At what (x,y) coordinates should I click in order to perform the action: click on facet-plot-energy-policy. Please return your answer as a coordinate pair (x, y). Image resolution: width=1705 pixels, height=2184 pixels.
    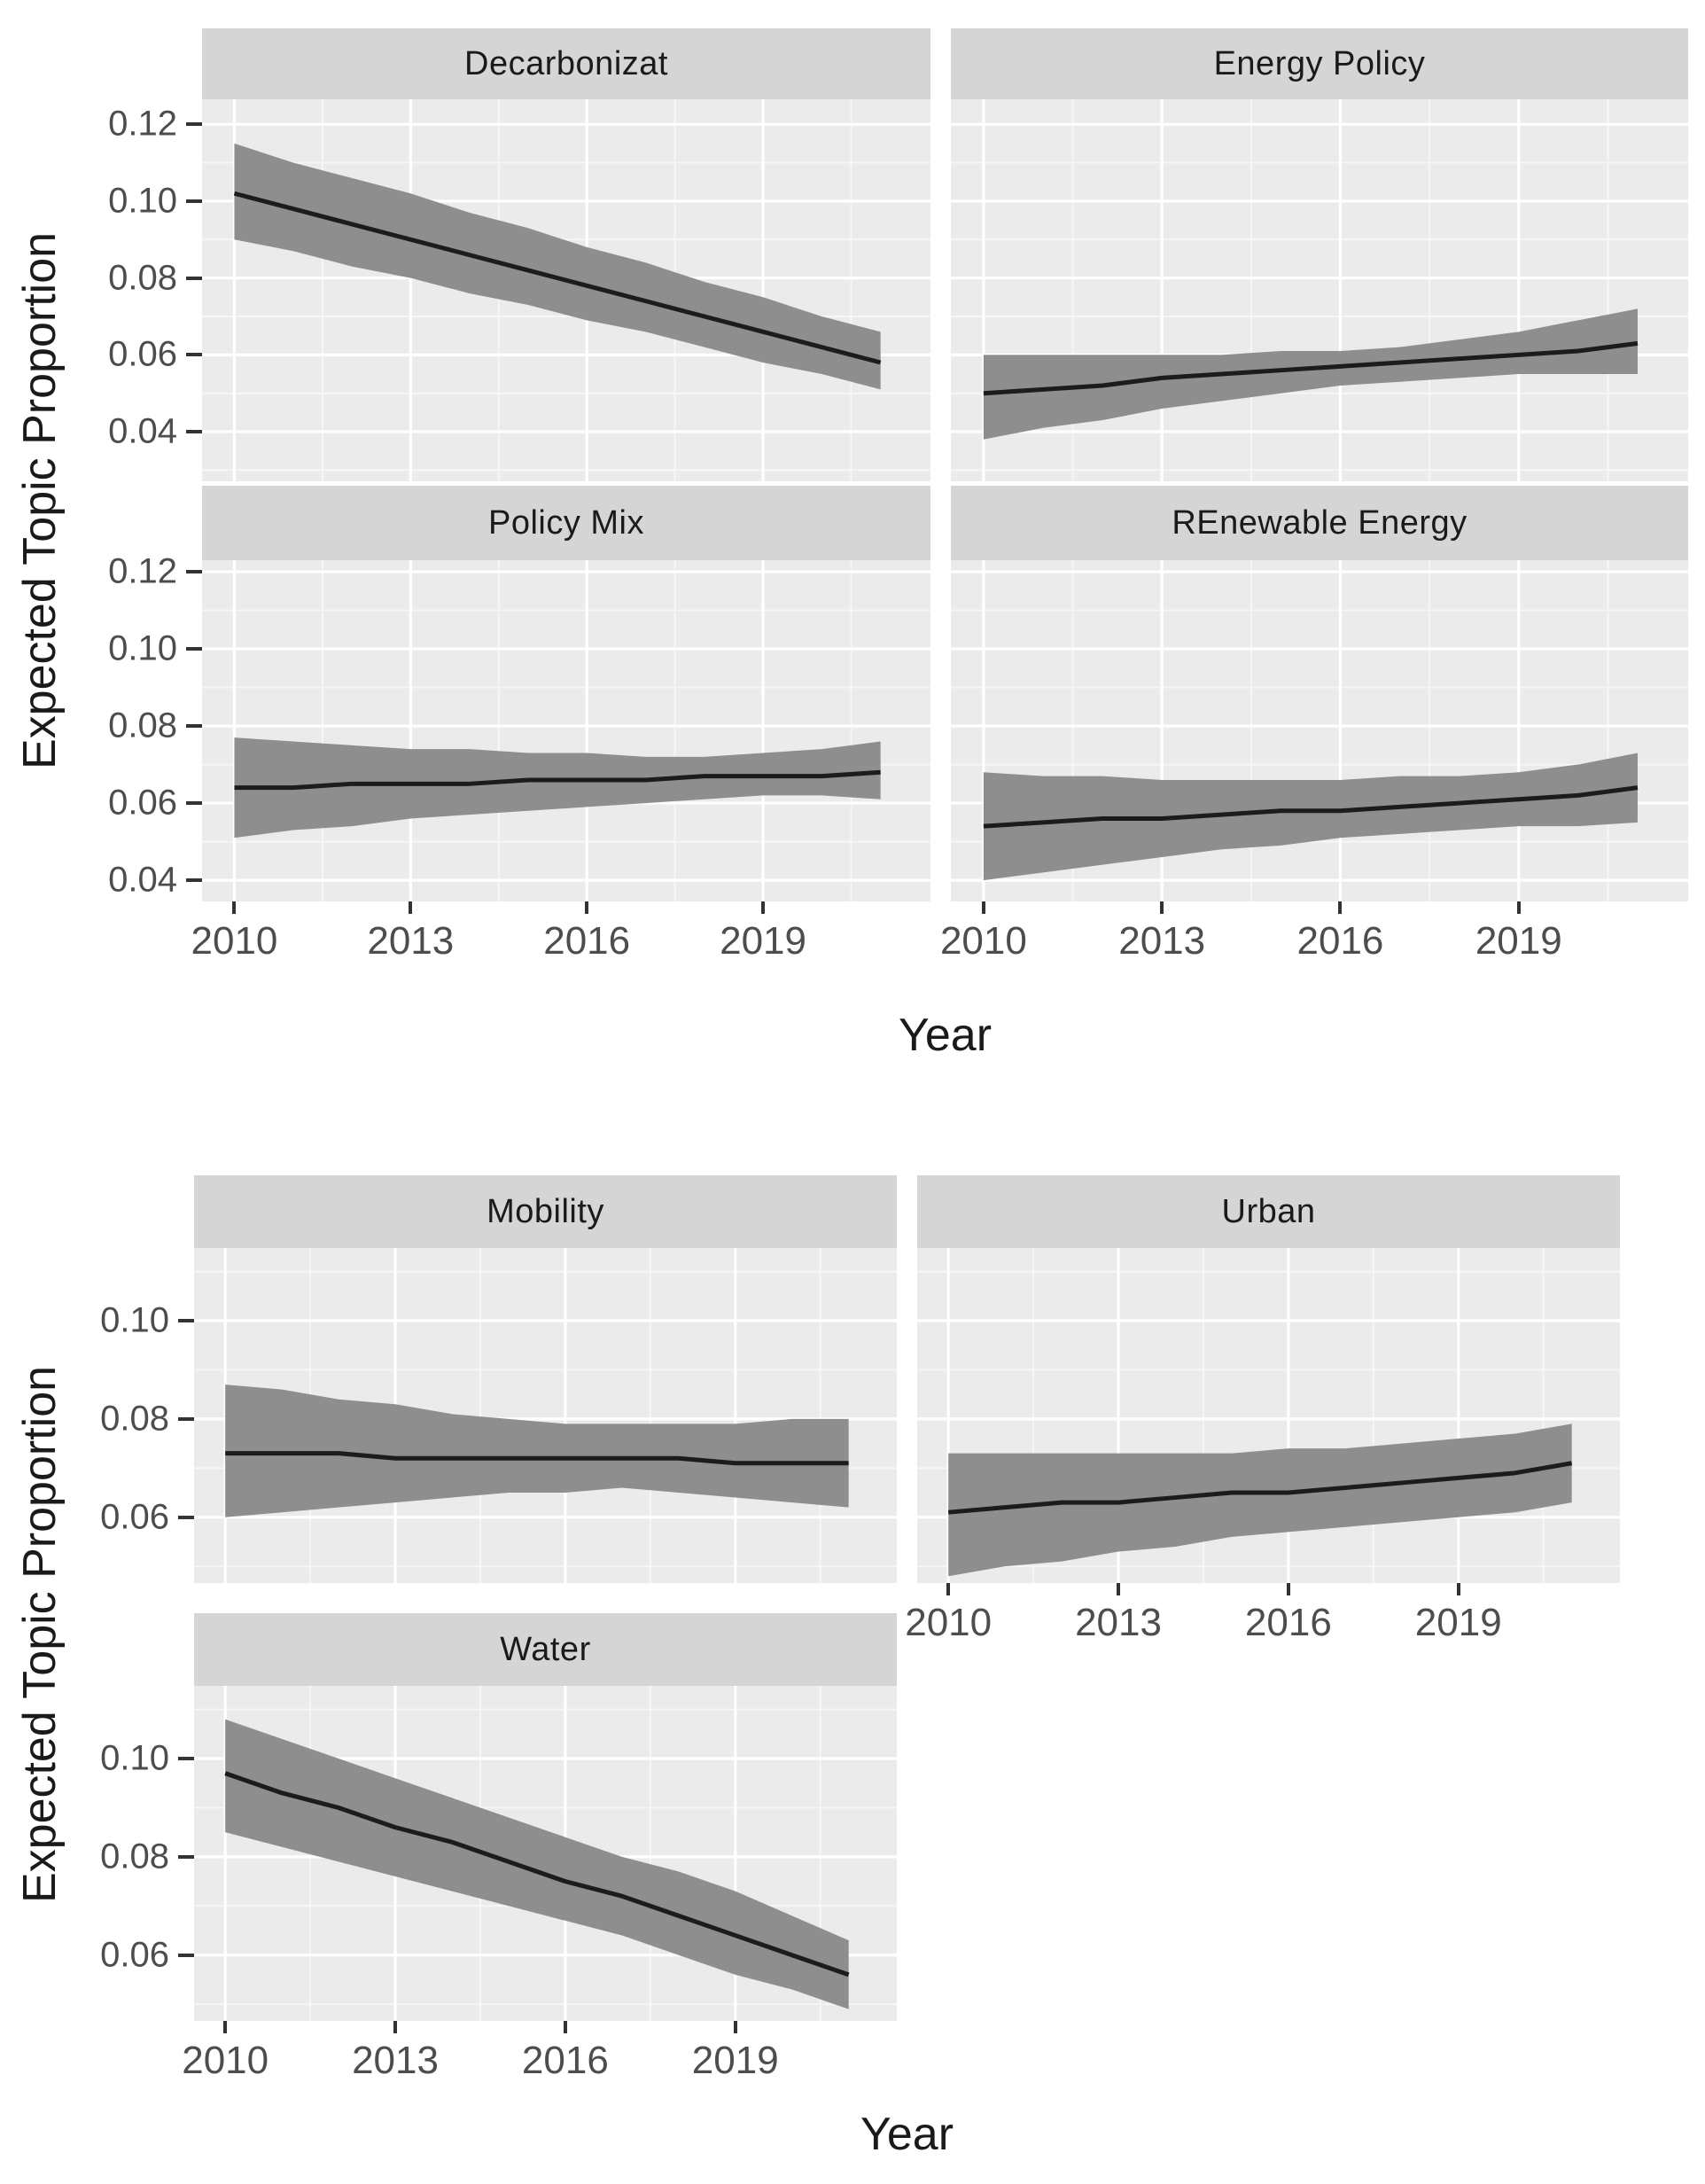
    Looking at the image, I should click on (1319, 290).